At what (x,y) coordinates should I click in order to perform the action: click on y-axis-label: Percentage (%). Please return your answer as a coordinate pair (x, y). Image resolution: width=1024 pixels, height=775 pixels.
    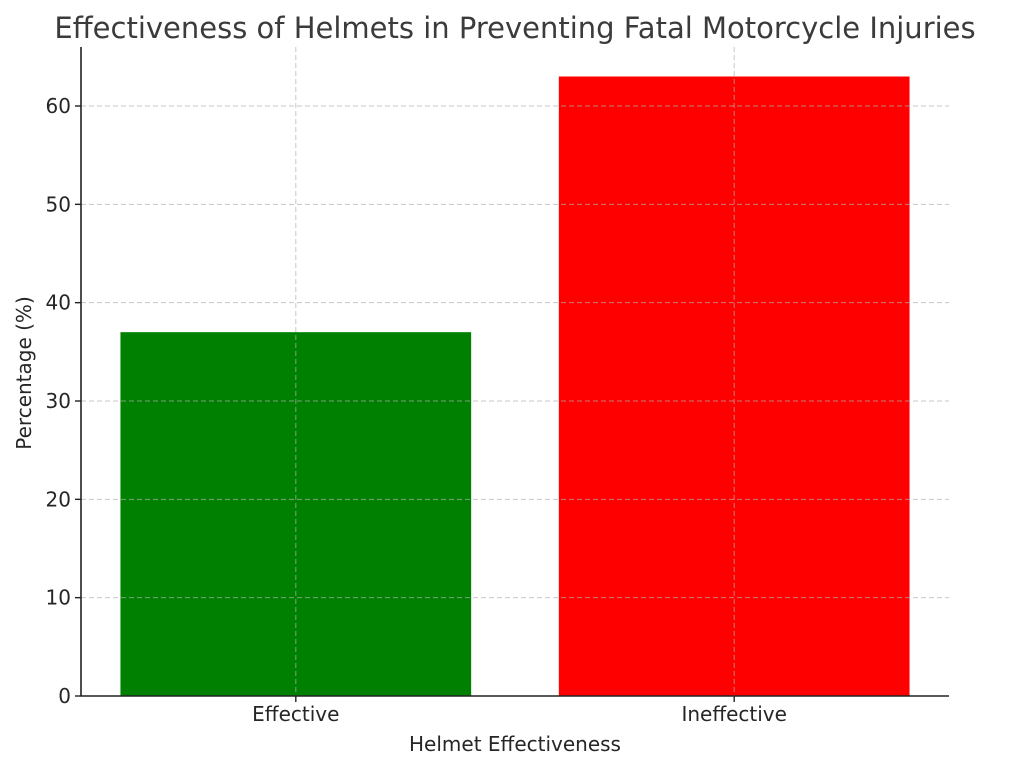
    Looking at the image, I should click on (24, 372).